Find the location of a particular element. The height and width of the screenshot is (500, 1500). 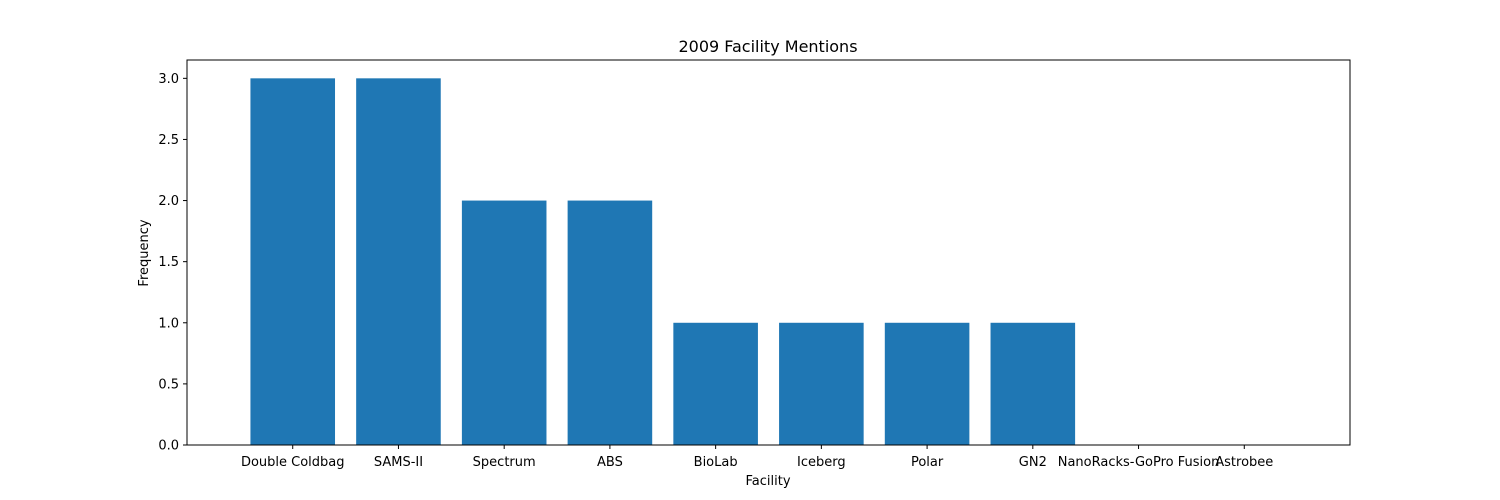

y-axis-label: Frequency is located at coordinates (144, 252).